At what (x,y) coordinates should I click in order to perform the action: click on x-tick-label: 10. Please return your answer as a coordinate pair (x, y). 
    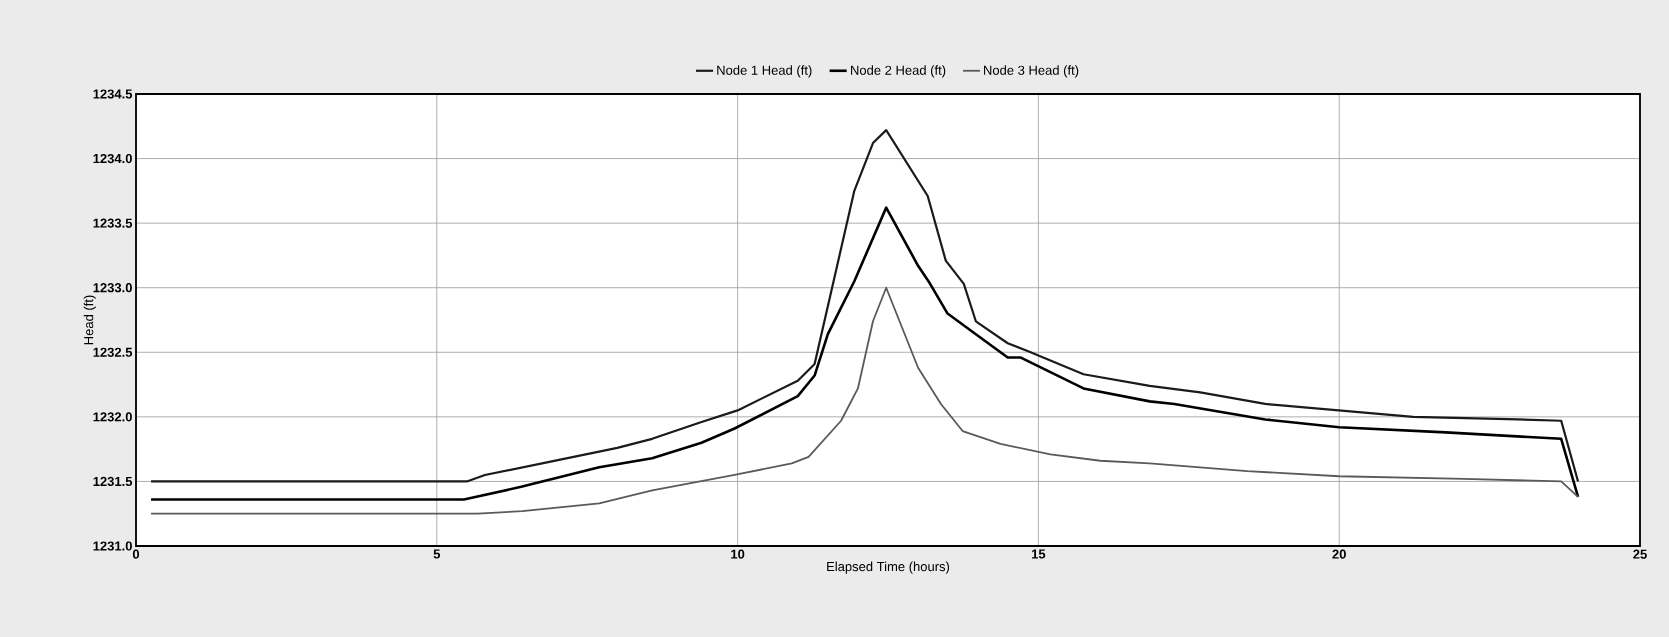
    Looking at the image, I should click on (738, 554).